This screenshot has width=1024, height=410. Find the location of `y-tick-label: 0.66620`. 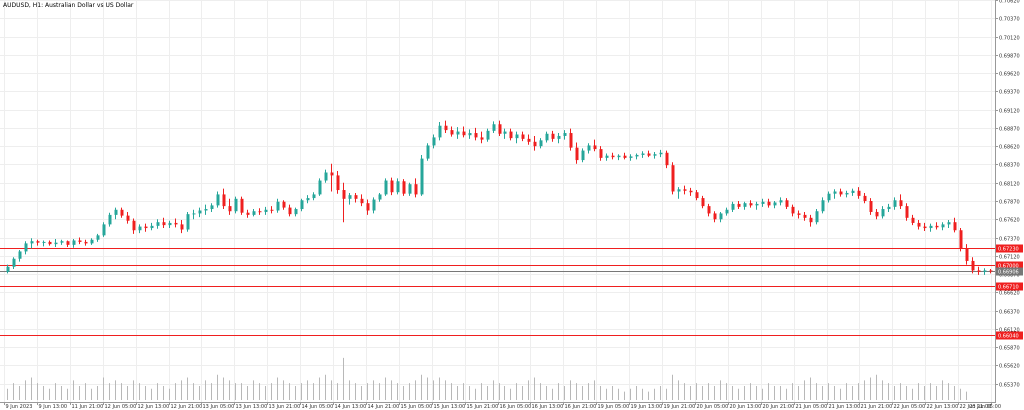

y-tick-label: 0.66620 is located at coordinates (1009, 294).